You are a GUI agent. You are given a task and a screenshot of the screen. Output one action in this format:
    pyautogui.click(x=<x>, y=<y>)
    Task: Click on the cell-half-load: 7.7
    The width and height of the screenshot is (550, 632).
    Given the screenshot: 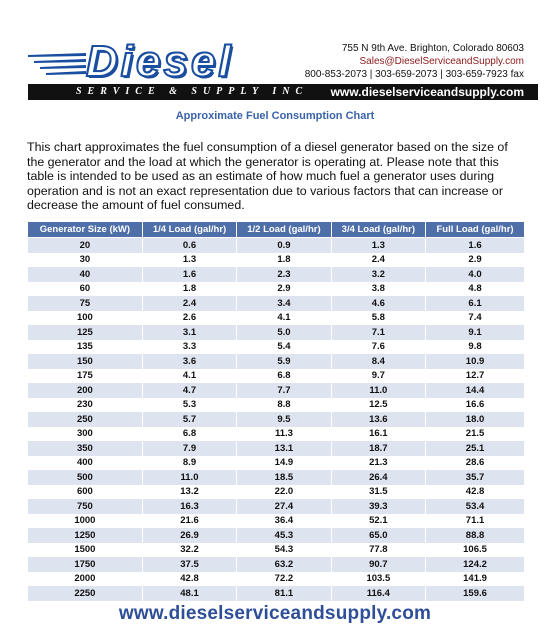 What is the action you would take?
    pyautogui.click(x=284, y=390)
    